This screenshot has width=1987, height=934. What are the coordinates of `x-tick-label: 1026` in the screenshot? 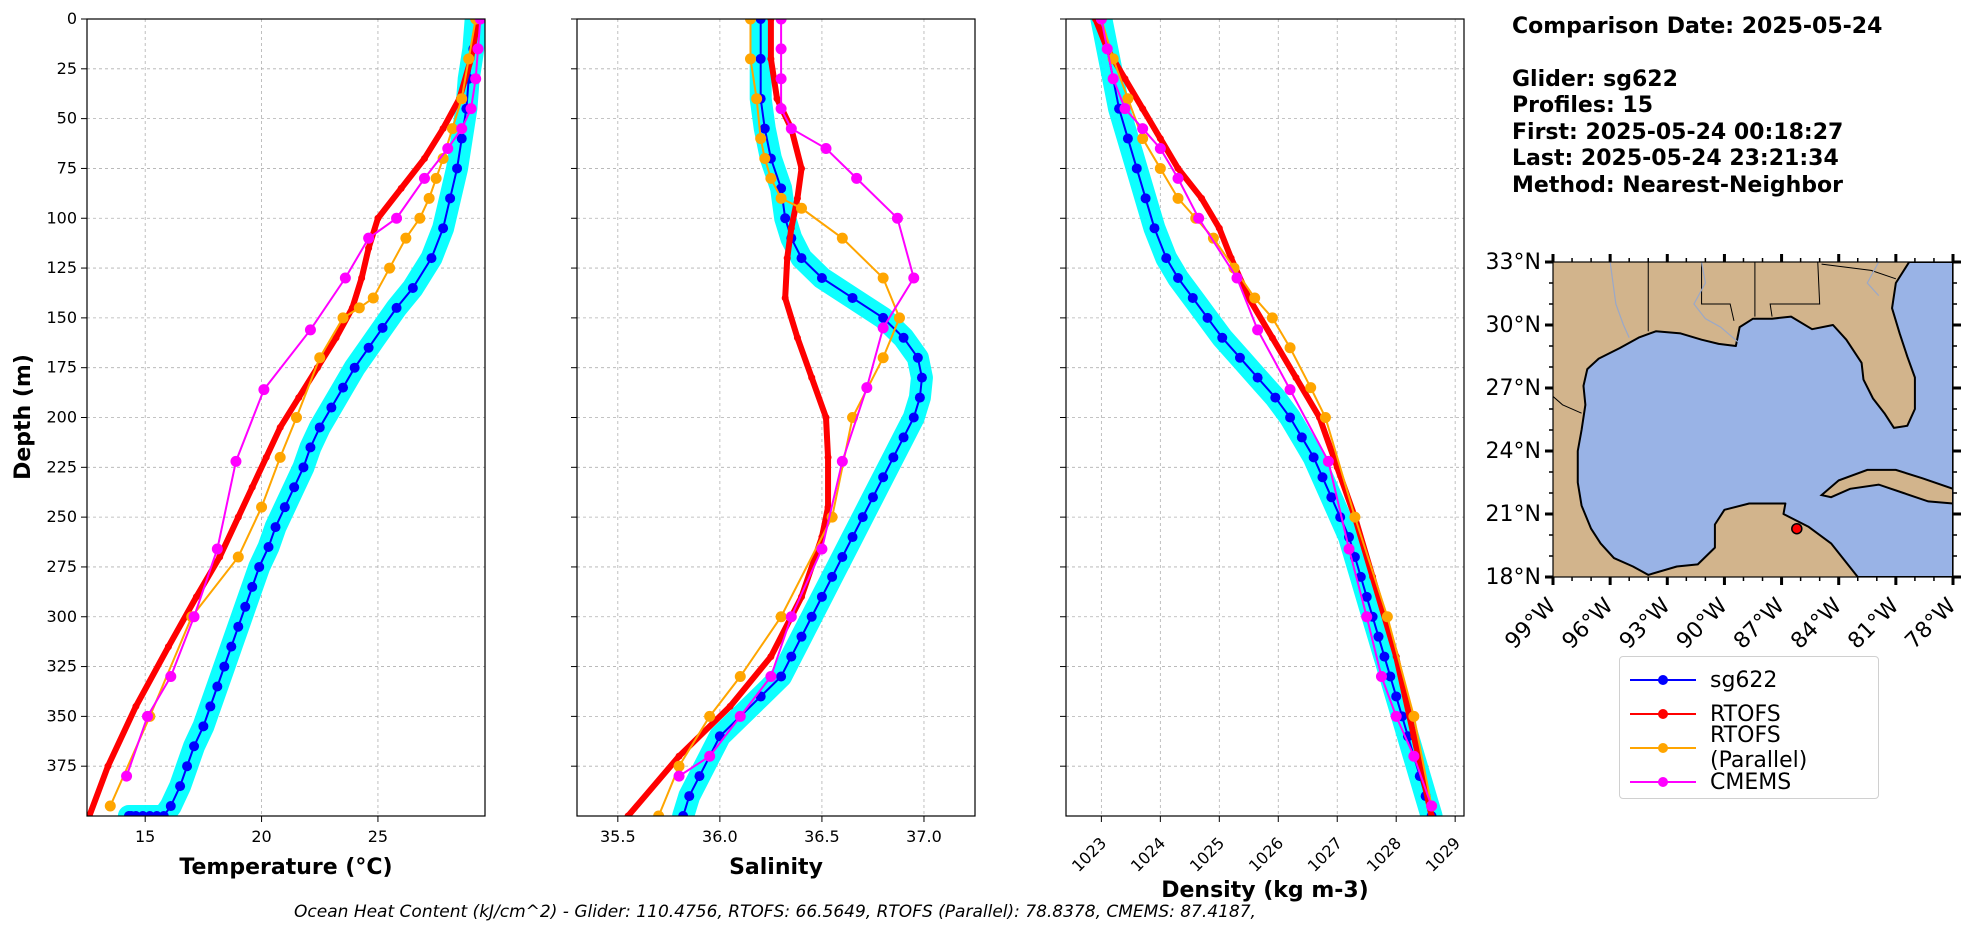 It's located at (1266, 854).